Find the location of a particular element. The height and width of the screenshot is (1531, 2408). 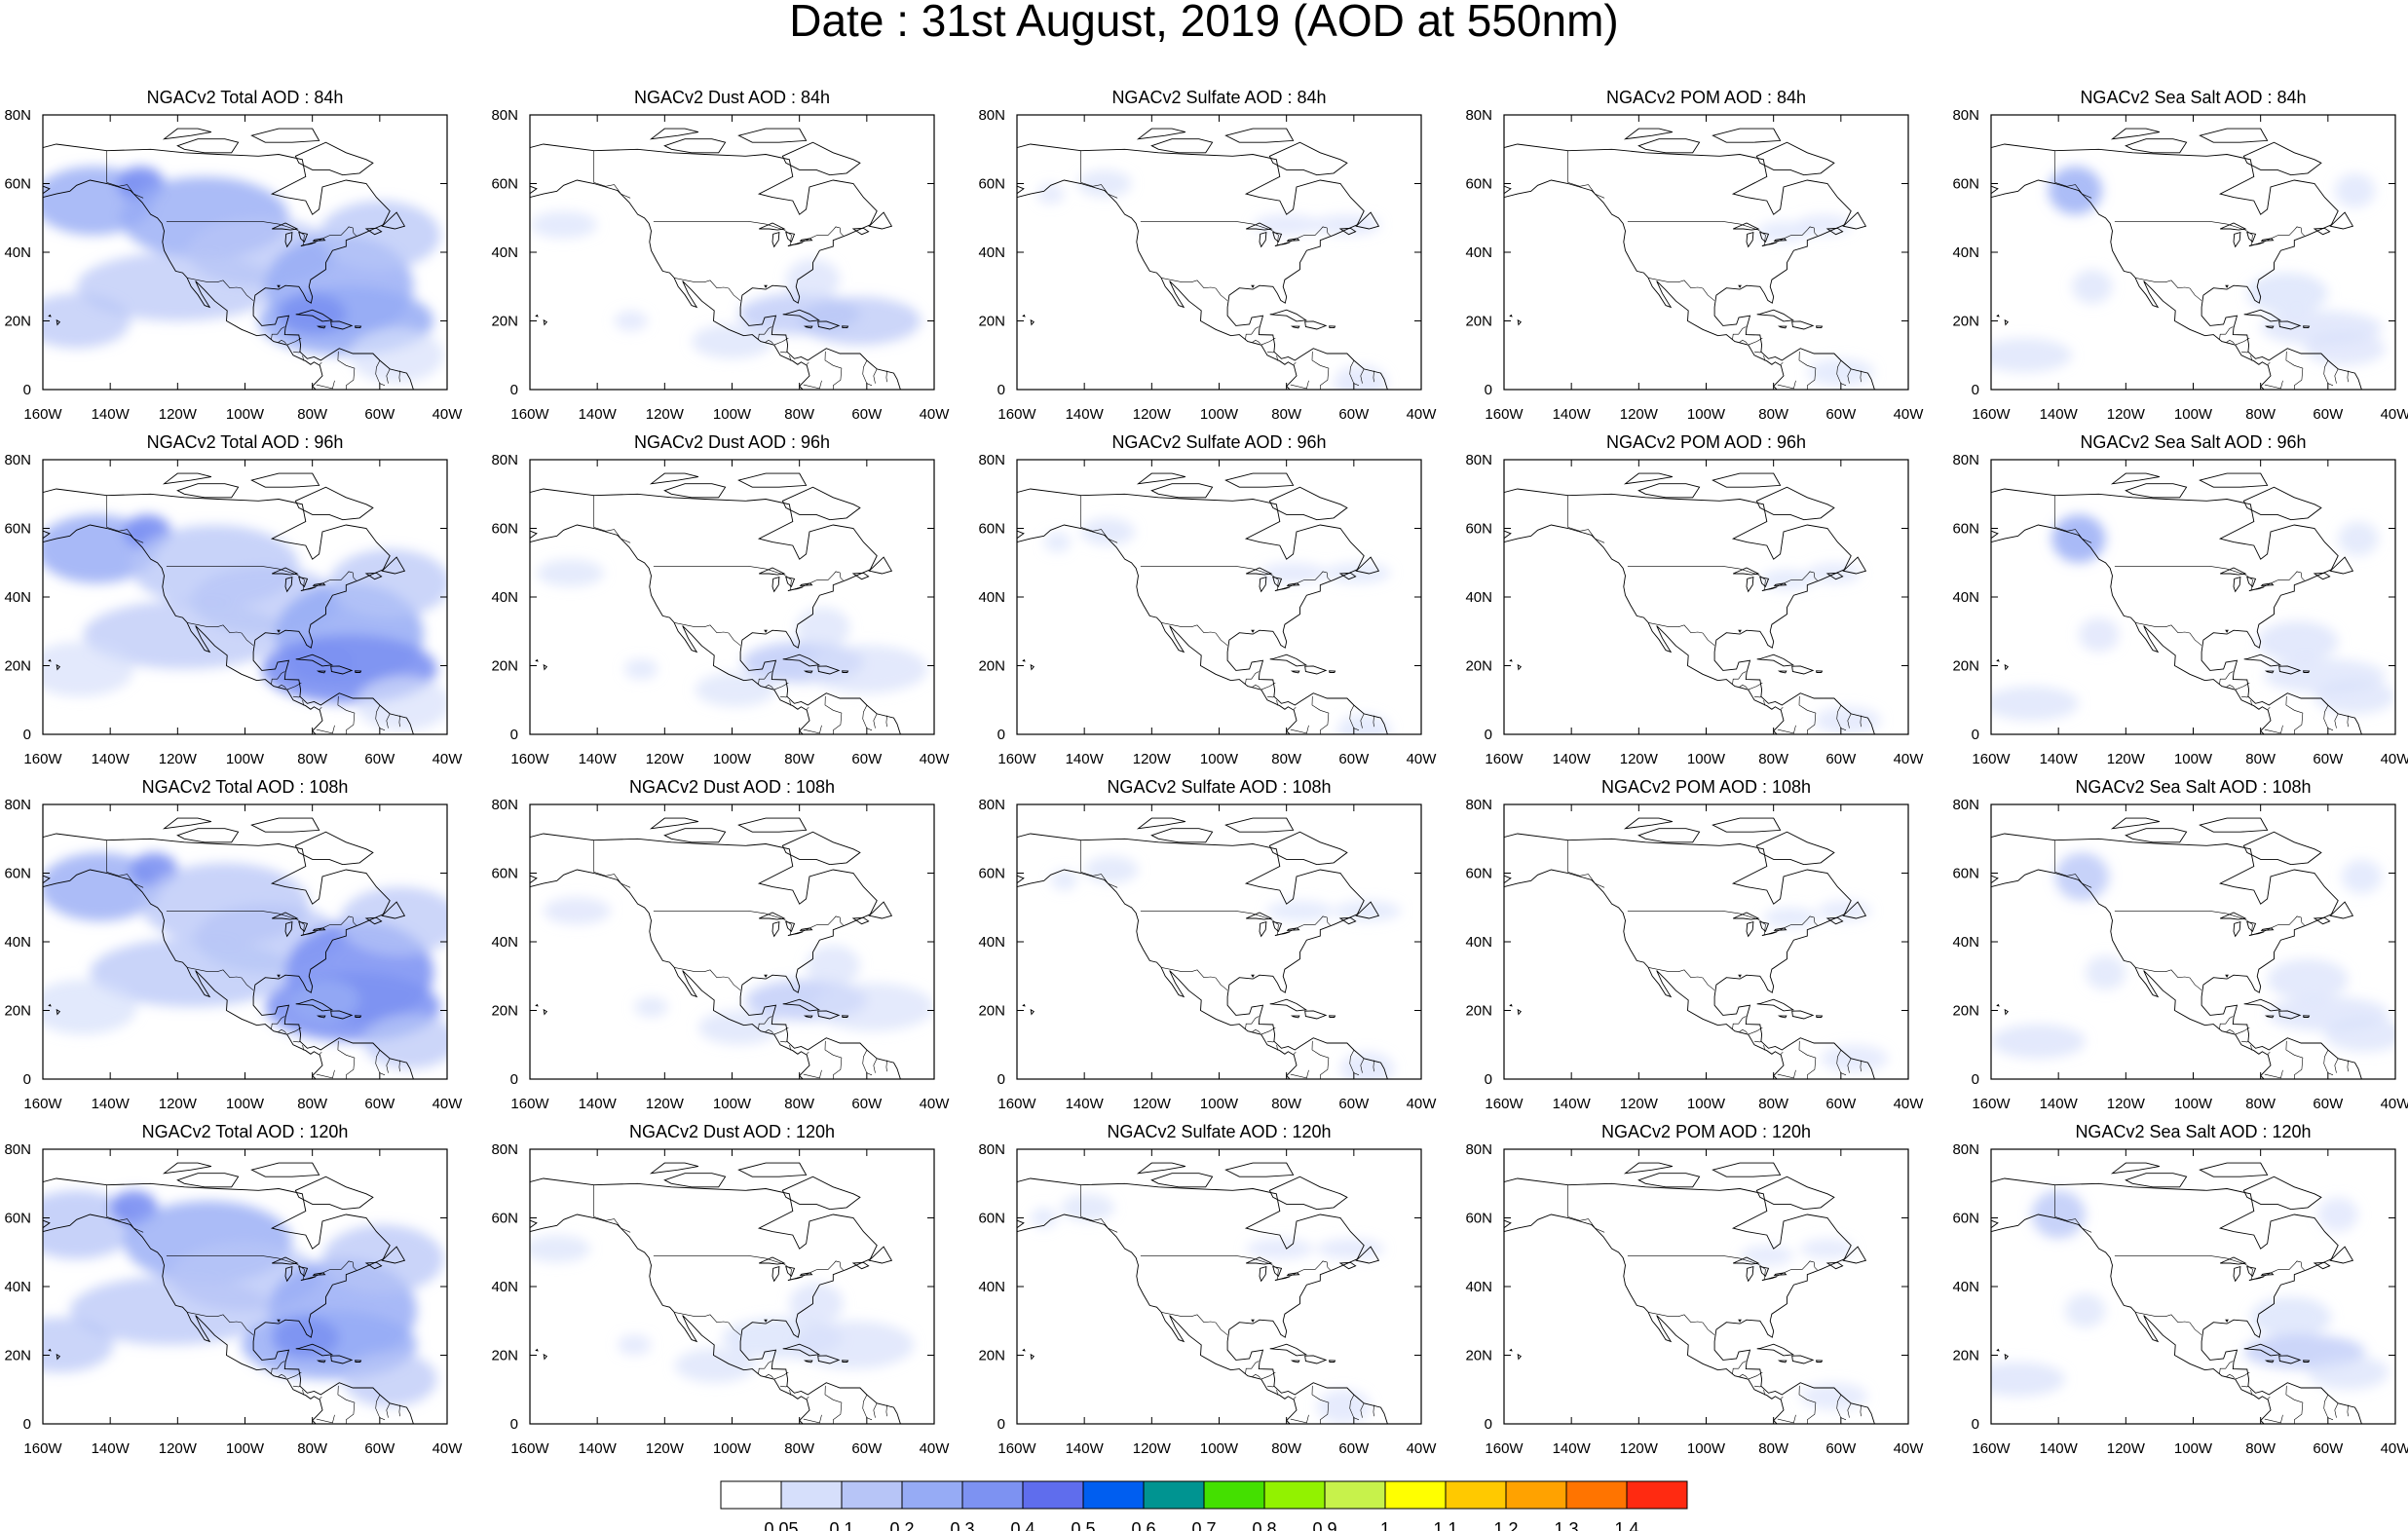

colorbar-tick-label: 0.5 is located at coordinates (1083, 1525).